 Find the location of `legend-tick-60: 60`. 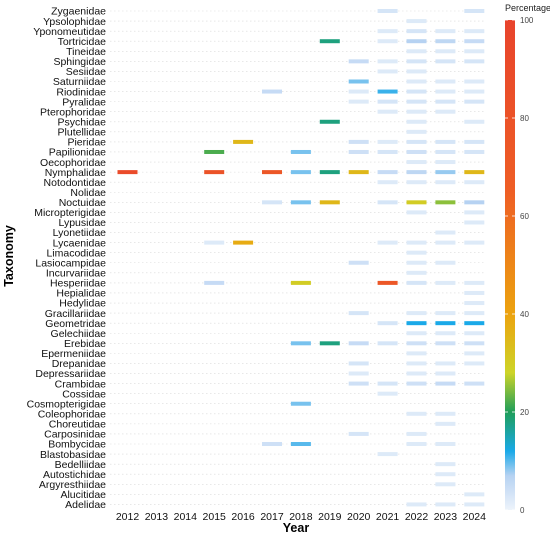

legend-tick-60: 60 is located at coordinates (524, 216).